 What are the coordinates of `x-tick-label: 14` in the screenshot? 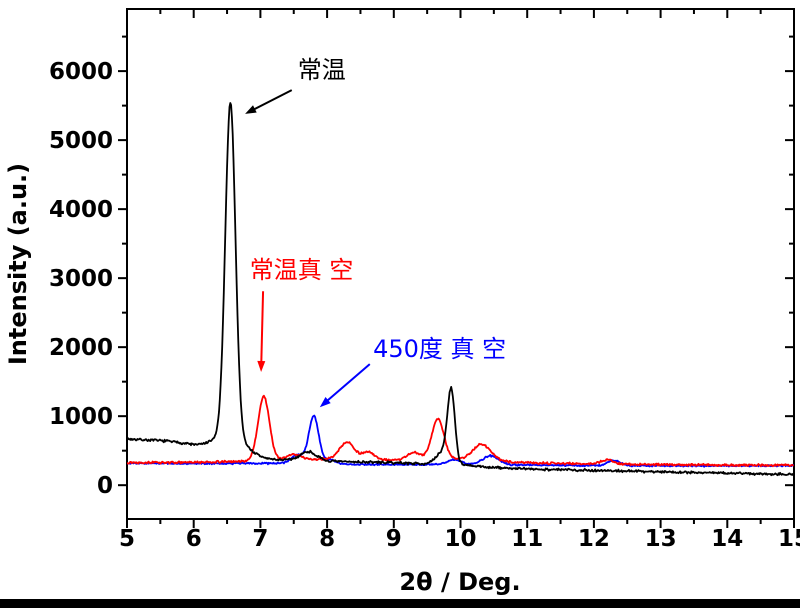 It's located at (727, 539).